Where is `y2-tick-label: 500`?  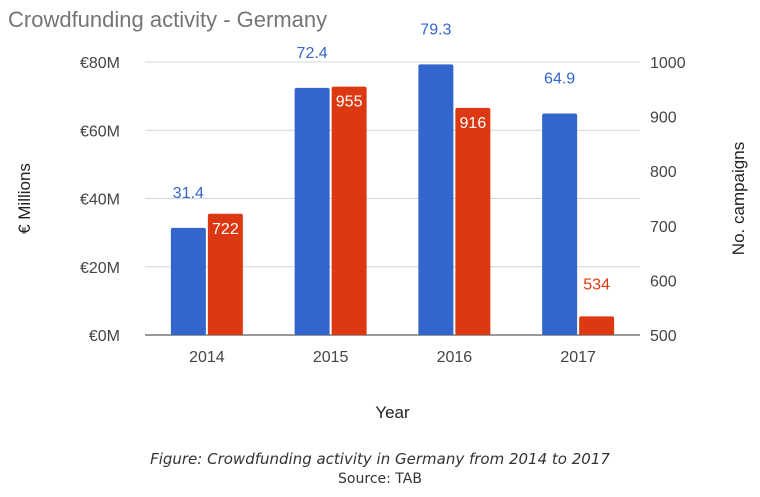
y2-tick-label: 500 is located at coordinates (663, 336).